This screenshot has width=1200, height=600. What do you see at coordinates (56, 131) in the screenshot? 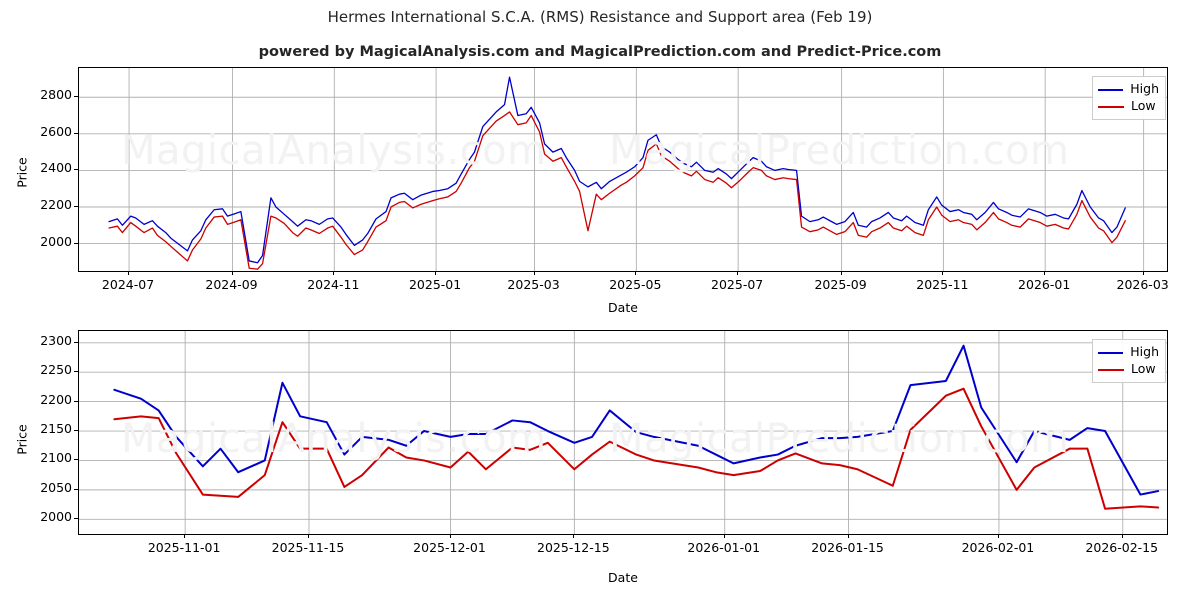
I see `upper-chart-ytick: 2600` at bounding box center [56, 131].